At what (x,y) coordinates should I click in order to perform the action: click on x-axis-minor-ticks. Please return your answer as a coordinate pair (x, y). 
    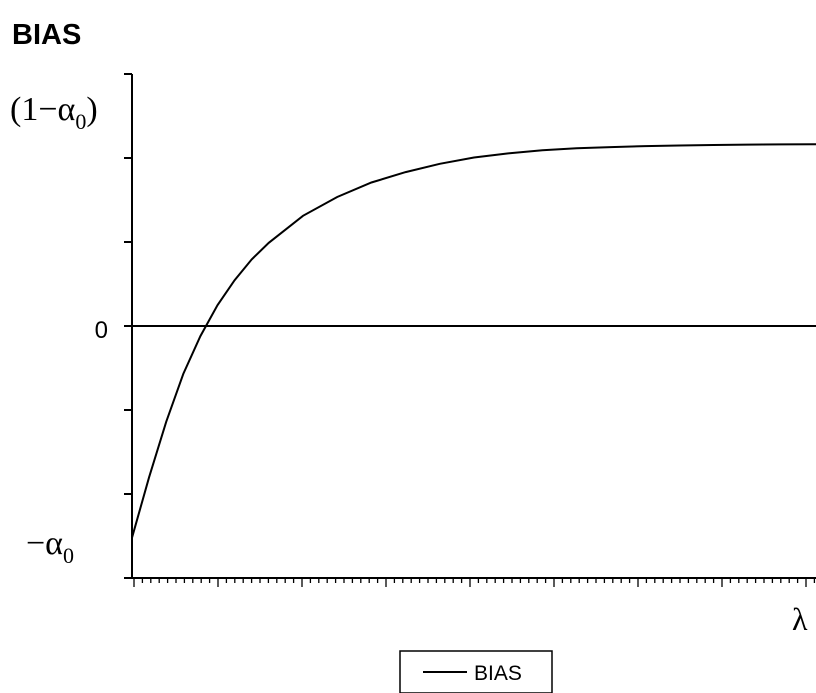
    Looking at the image, I should click on (474, 582).